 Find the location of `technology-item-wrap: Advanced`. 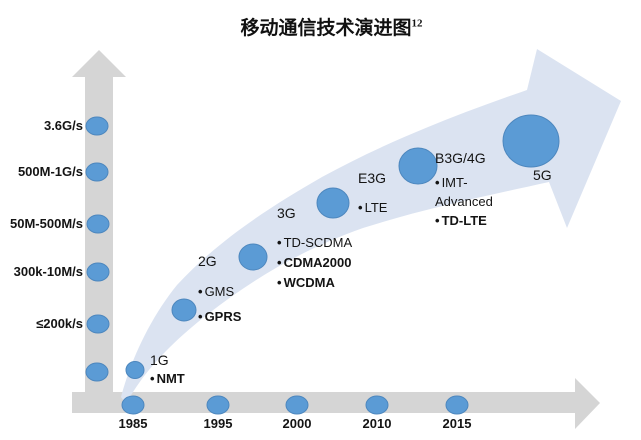

technology-item-wrap: Advanced is located at coordinates (464, 201).